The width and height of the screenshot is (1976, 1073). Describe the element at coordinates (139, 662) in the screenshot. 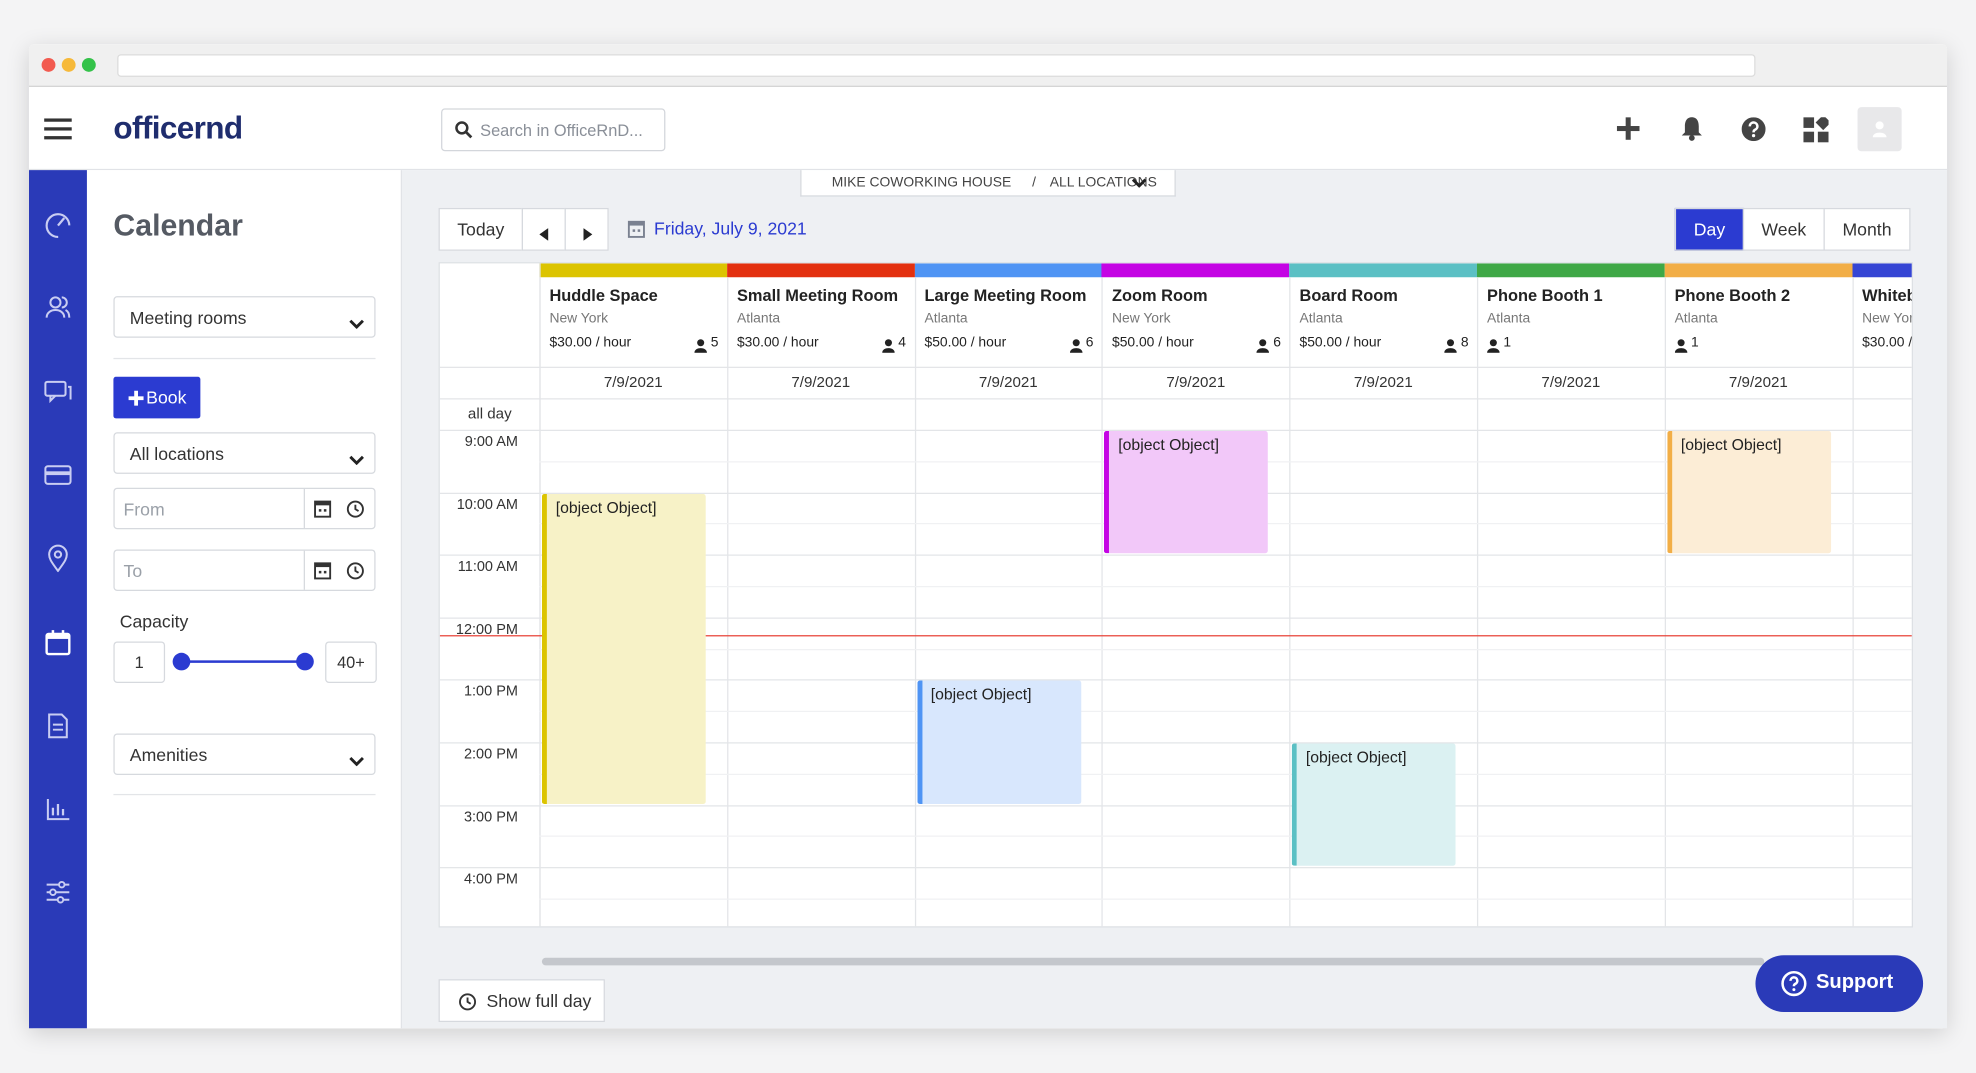

I see `capacity-min-input: 1` at that location.